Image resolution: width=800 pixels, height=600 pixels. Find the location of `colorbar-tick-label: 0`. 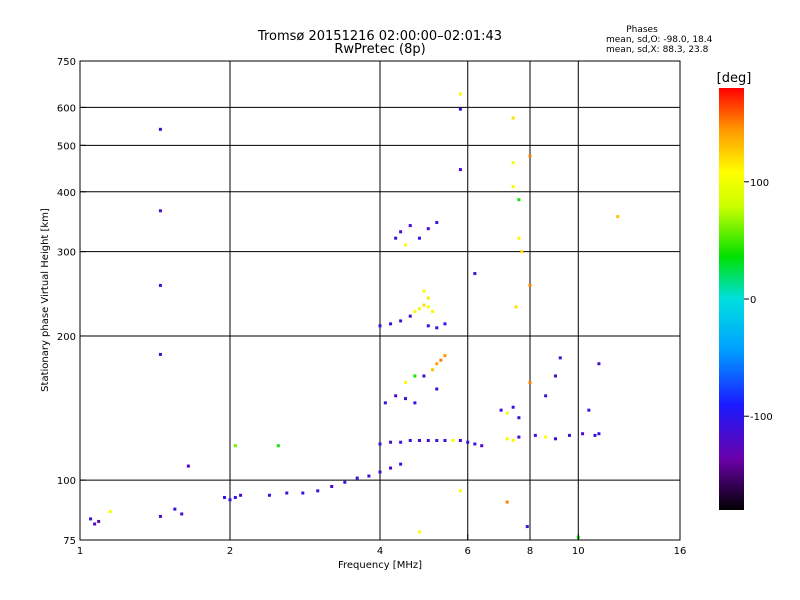

colorbar-tick-label: 0 is located at coordinates (753, 300).